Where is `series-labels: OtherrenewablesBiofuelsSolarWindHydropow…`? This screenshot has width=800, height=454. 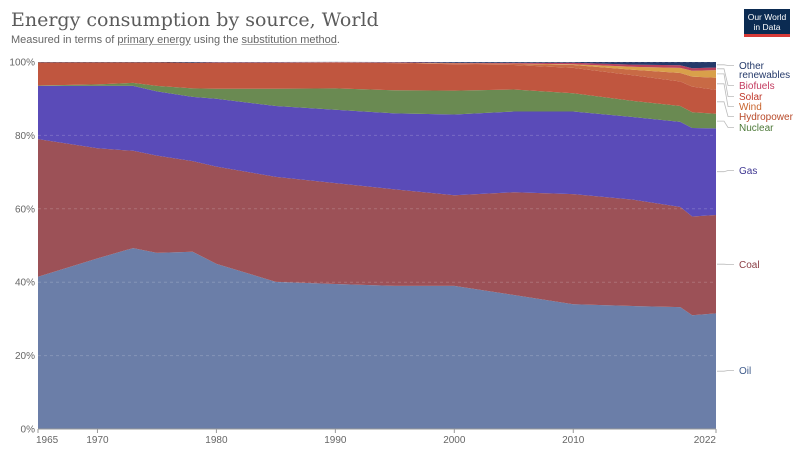
series-labels: OtherrenewablesBiofuelsSolarWindHydropow… is located at coordinates (755, 219).